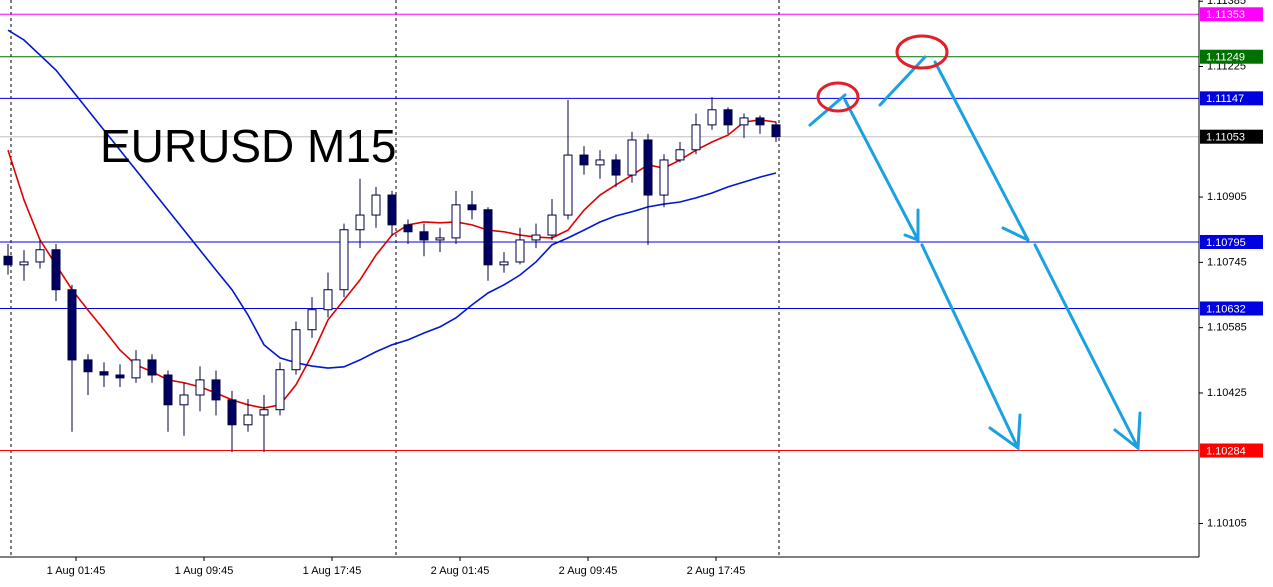 This screenshot has height=587, width=1273. Describe the element at coordinates (248, 146) in the screenshot. I see `chart-title: EURUSD M15` at that location.